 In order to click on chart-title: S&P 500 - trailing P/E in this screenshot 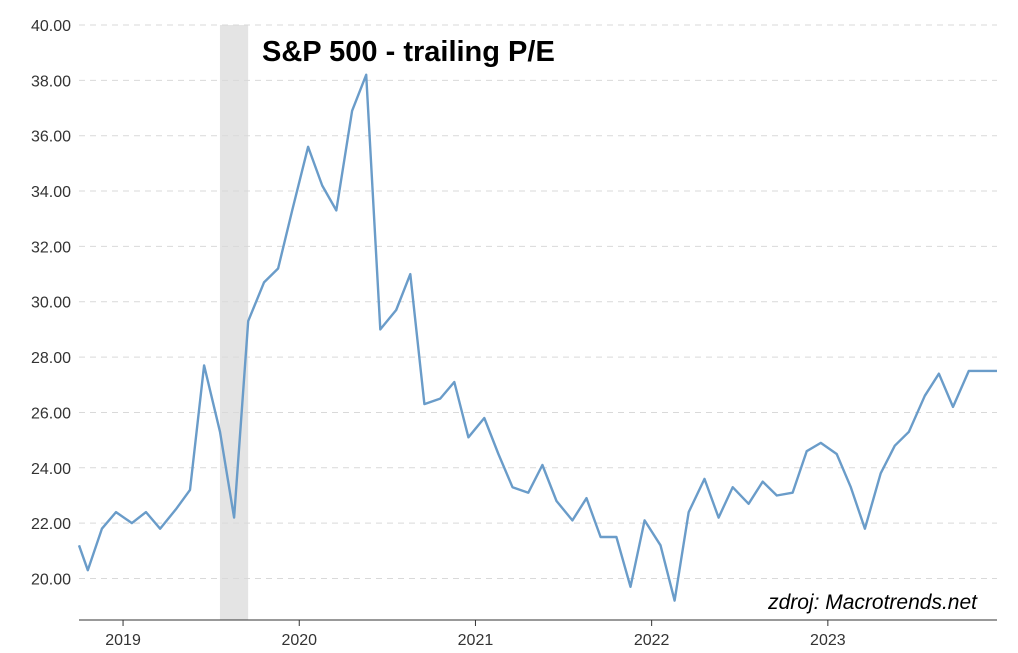, I will do `click(408, 52)`.